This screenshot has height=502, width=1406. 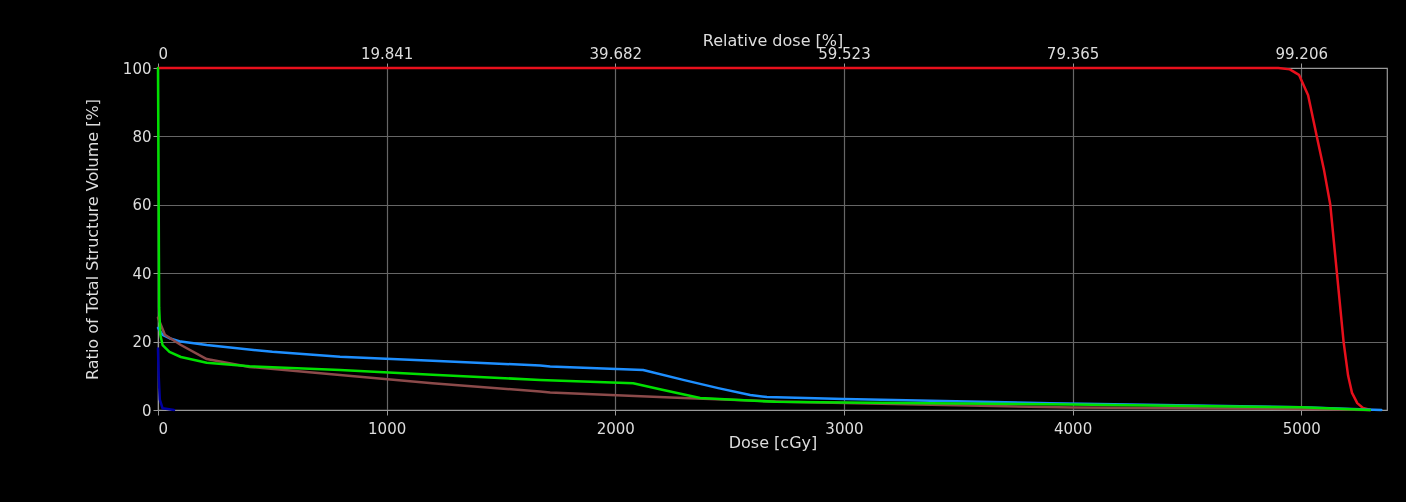 I want to click on y-tick-label: 0, so click(x=146, y=410).